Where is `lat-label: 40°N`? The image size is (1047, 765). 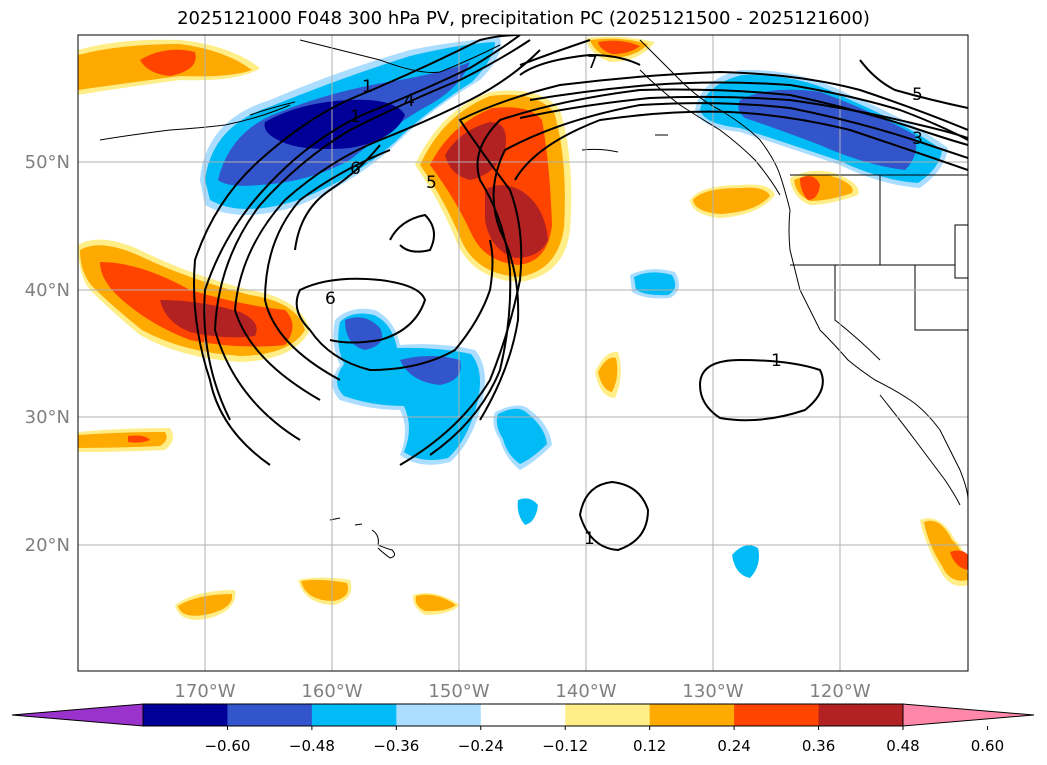 lat-label: 40°N is located at coordinates (47, 290).